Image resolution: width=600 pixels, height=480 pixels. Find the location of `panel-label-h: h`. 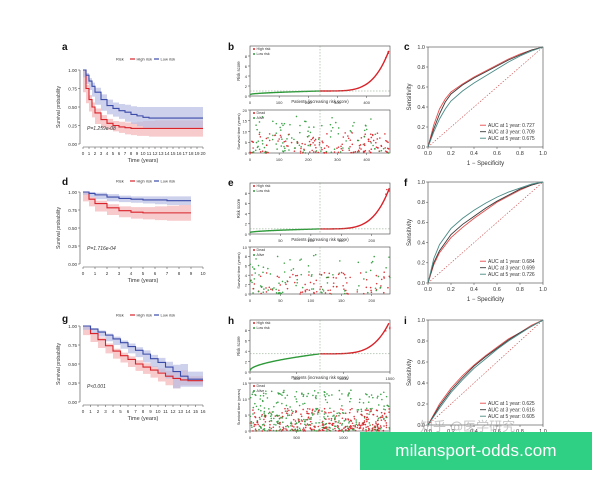

panel-label-h: h is located at coordinates (231, 321).